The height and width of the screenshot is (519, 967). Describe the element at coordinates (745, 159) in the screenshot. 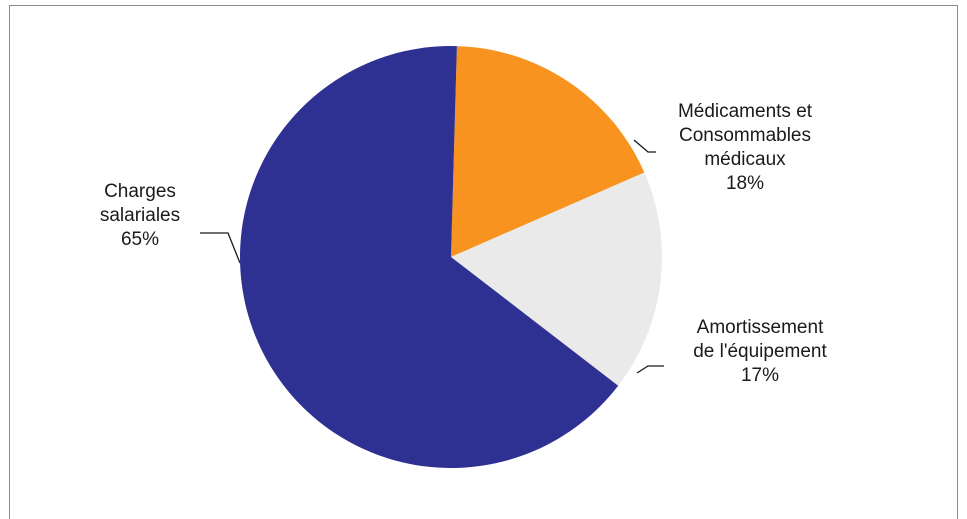

I see `label-line: médicaux` at that location.